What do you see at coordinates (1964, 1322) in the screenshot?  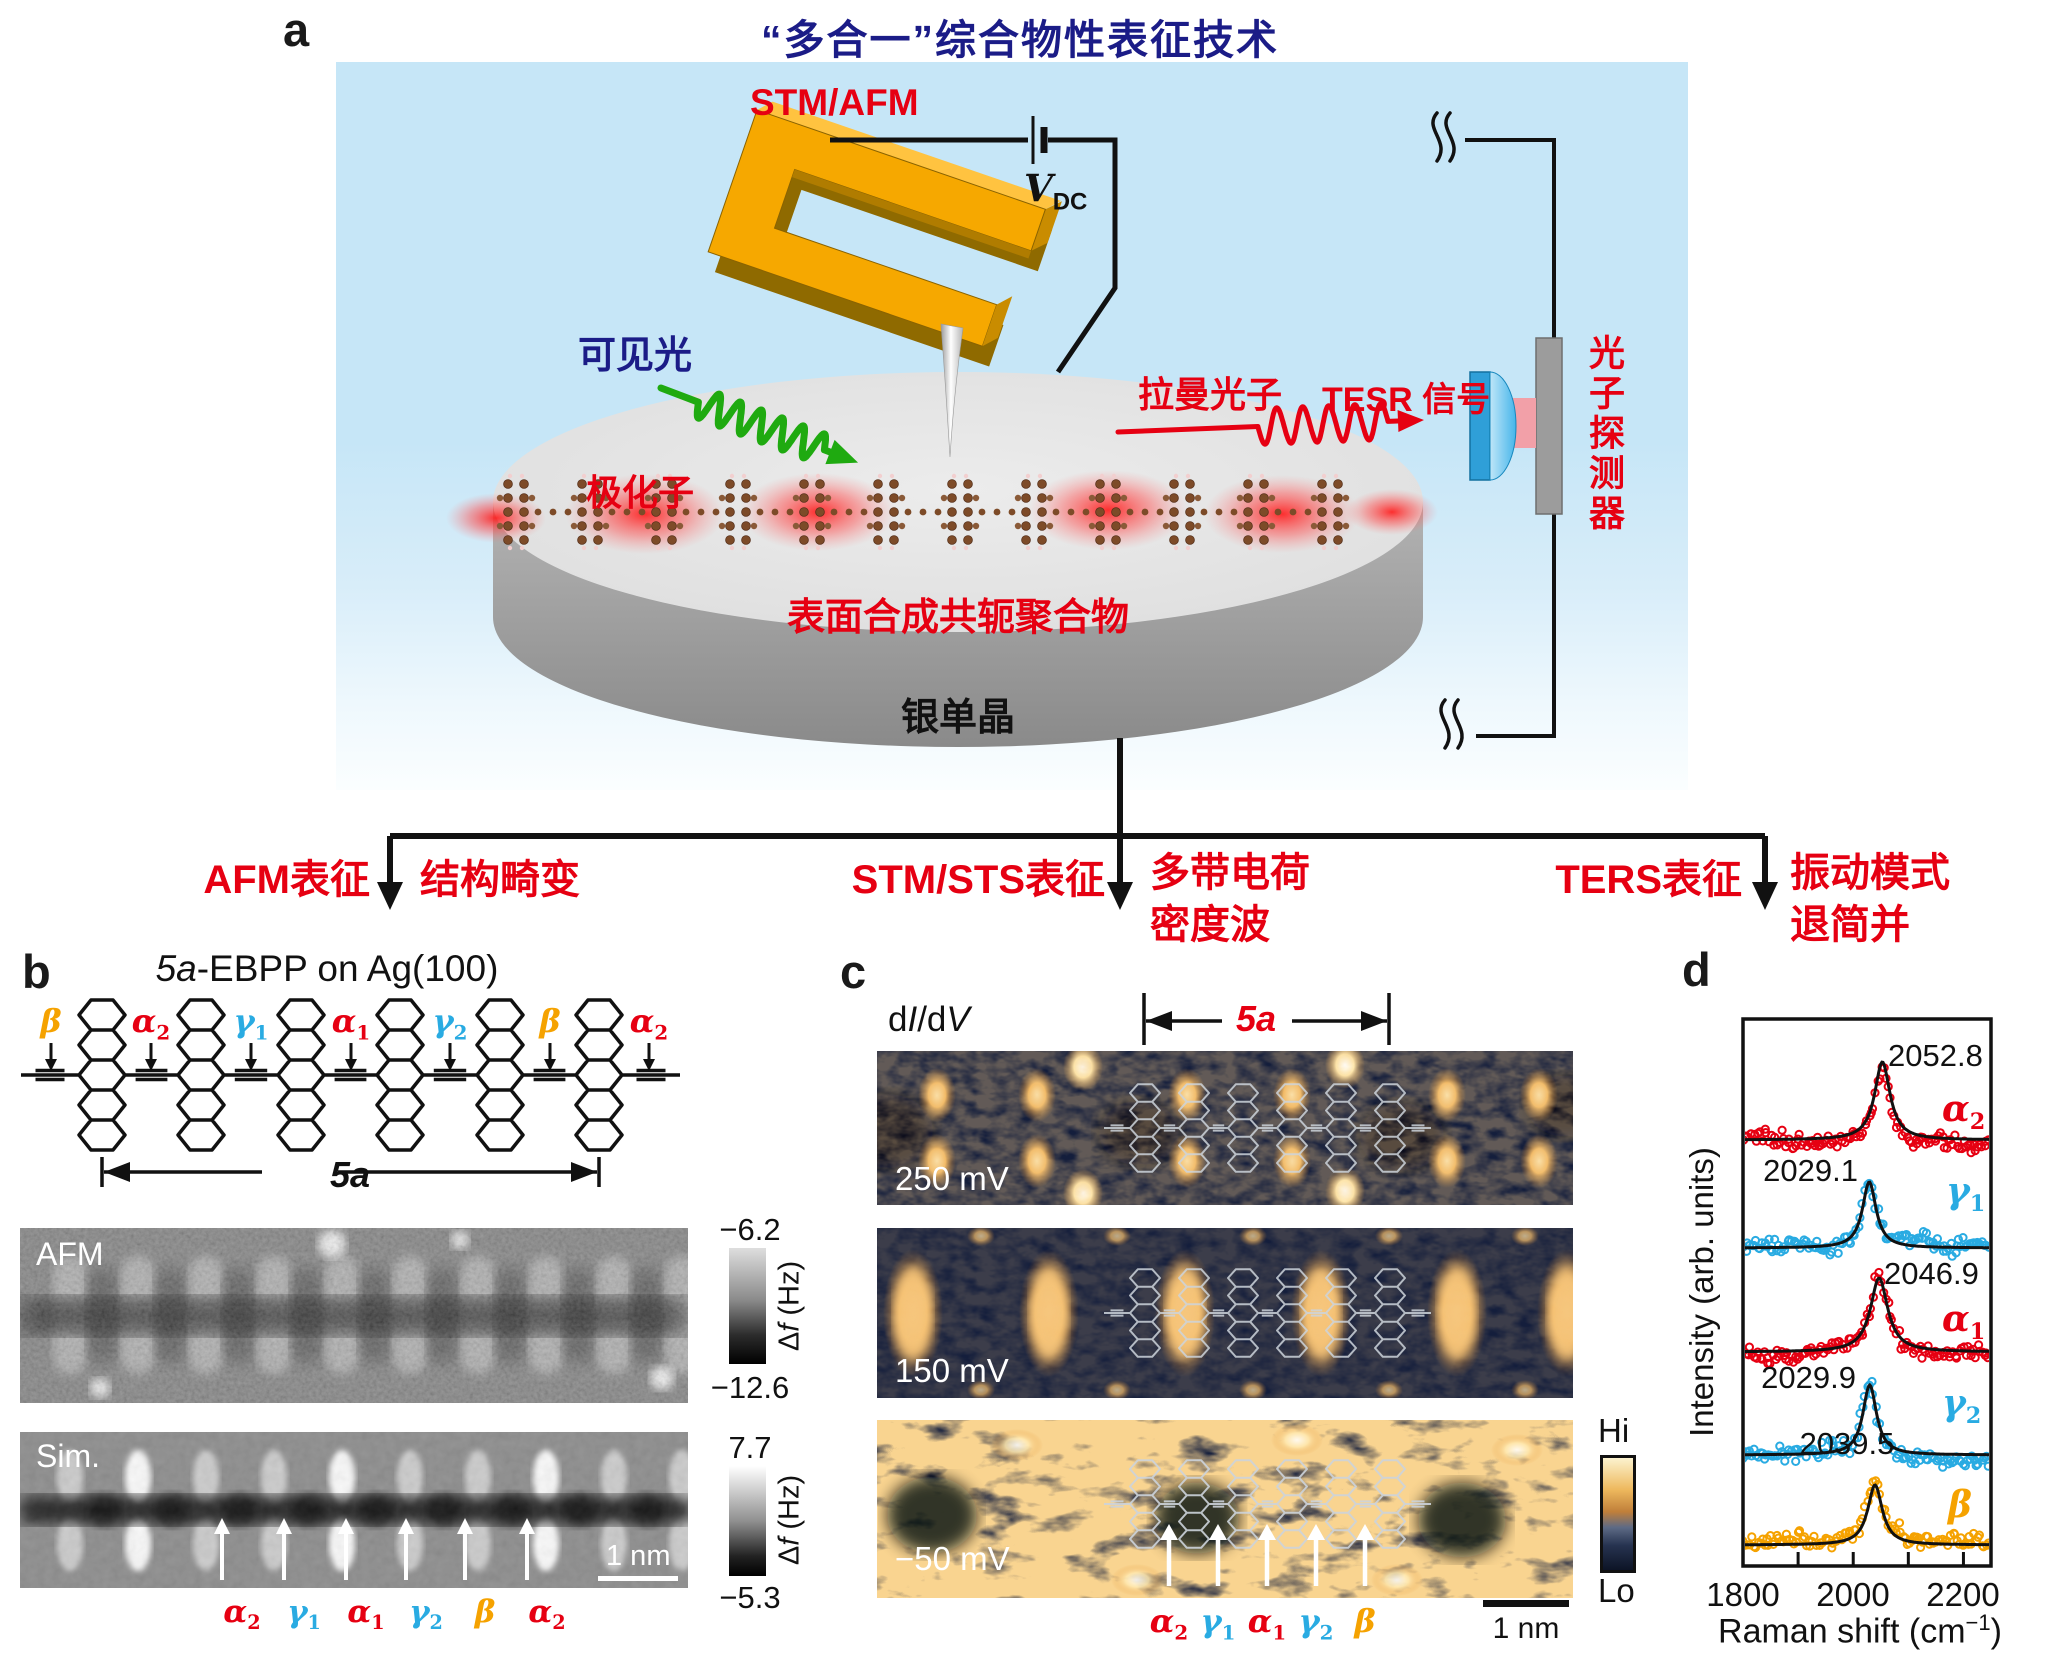 I see `series-mode-label: α1` at bounding box center [1964, 1322].